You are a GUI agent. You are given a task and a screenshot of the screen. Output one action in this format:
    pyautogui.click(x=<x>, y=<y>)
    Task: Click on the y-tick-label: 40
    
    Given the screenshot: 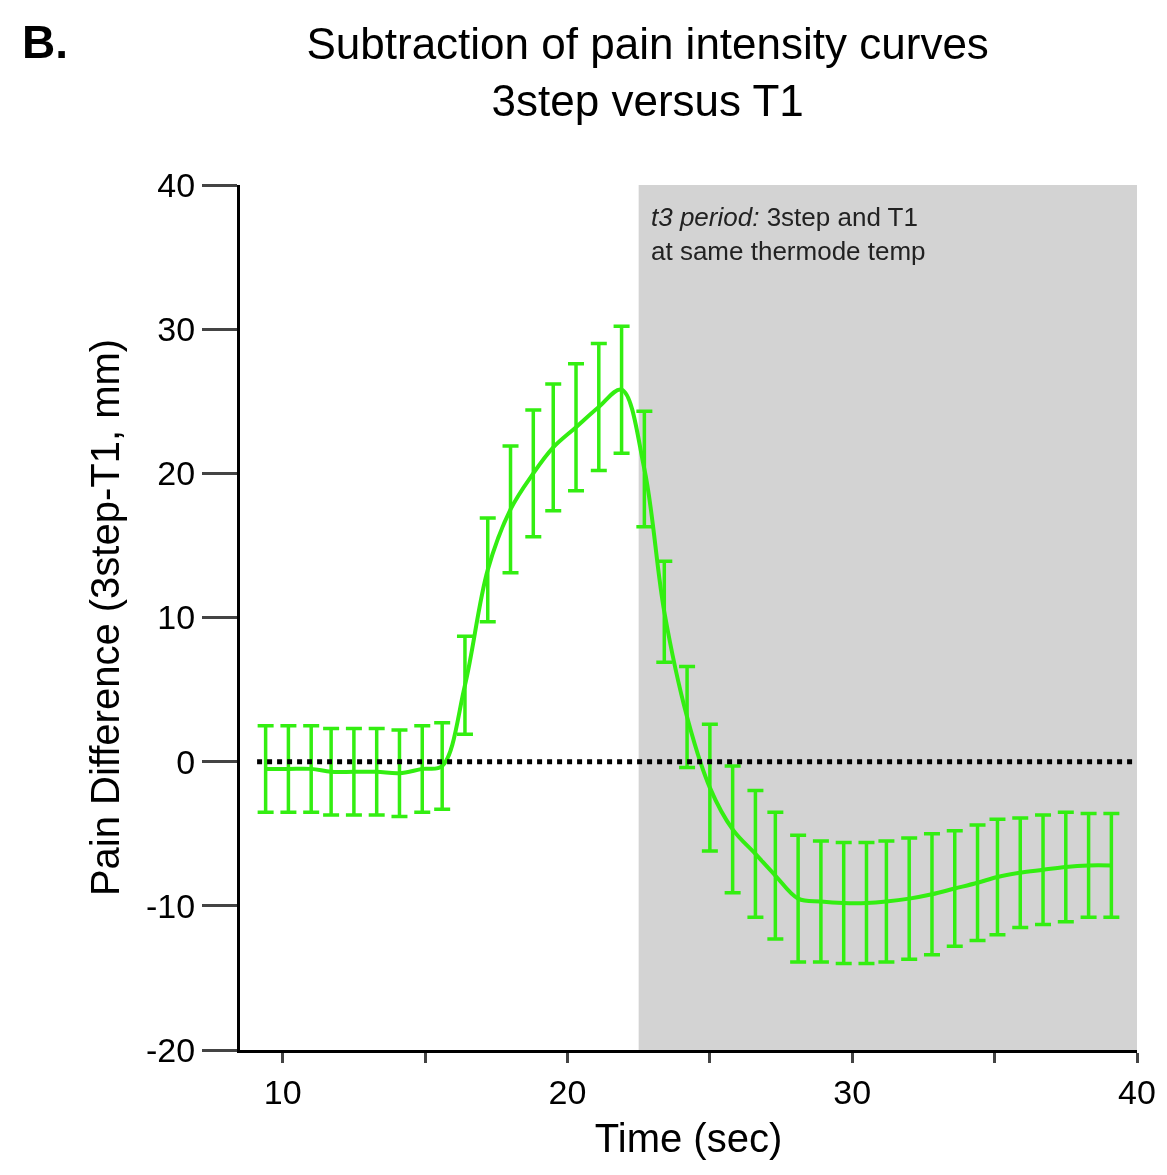 What is the action you would take?
    pyautogui.click(x=176, y=184)
    